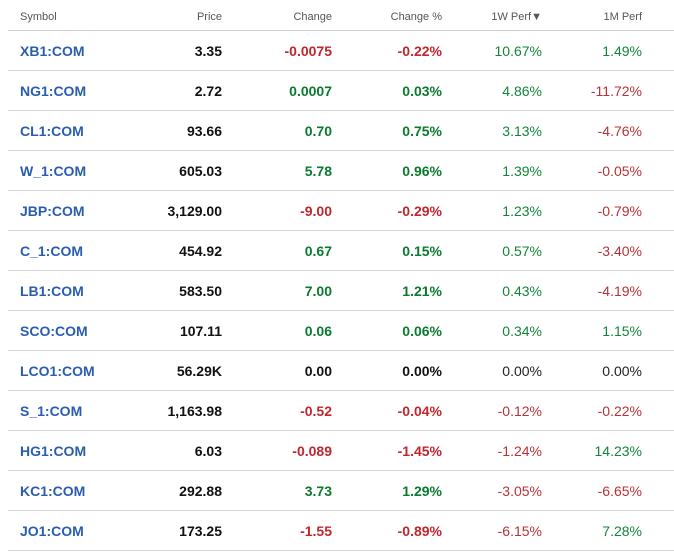  What do you see at coordinates (618, 451) in the screenshot?
I see `perf-1m-cell: 14.23%` at bounding box center [618, 451].